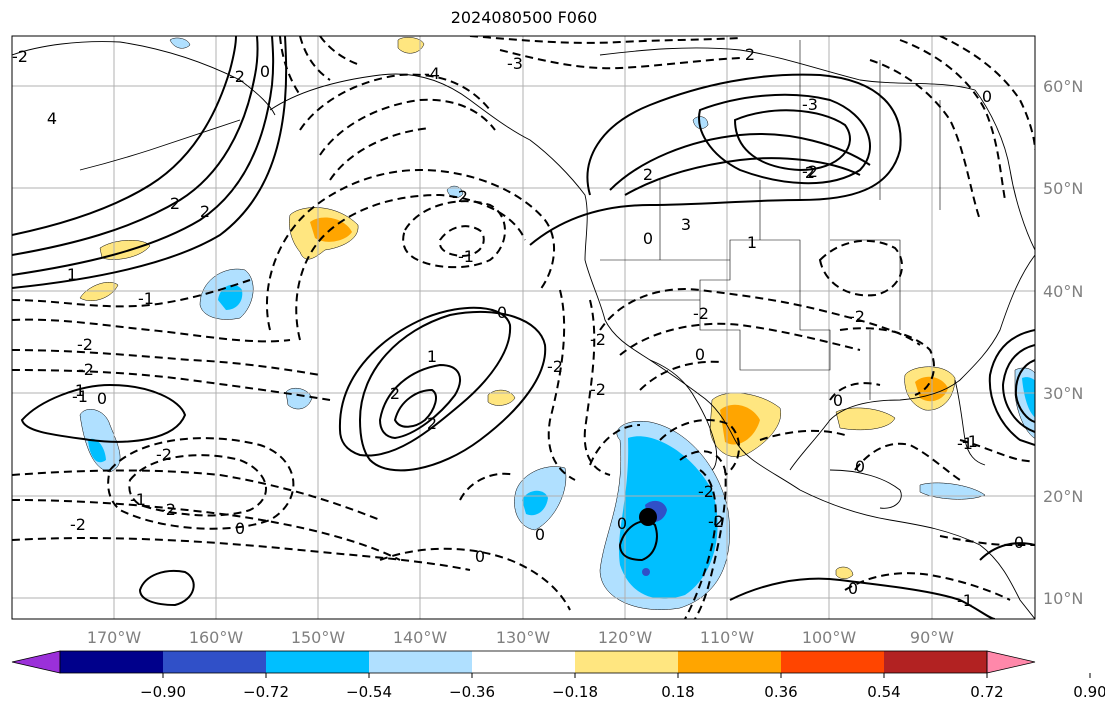  What do you see at coordinates (472, 692) in the screenshot?
I see `colorbar-tick-label: −0.36` at bounding box center [472, 692].